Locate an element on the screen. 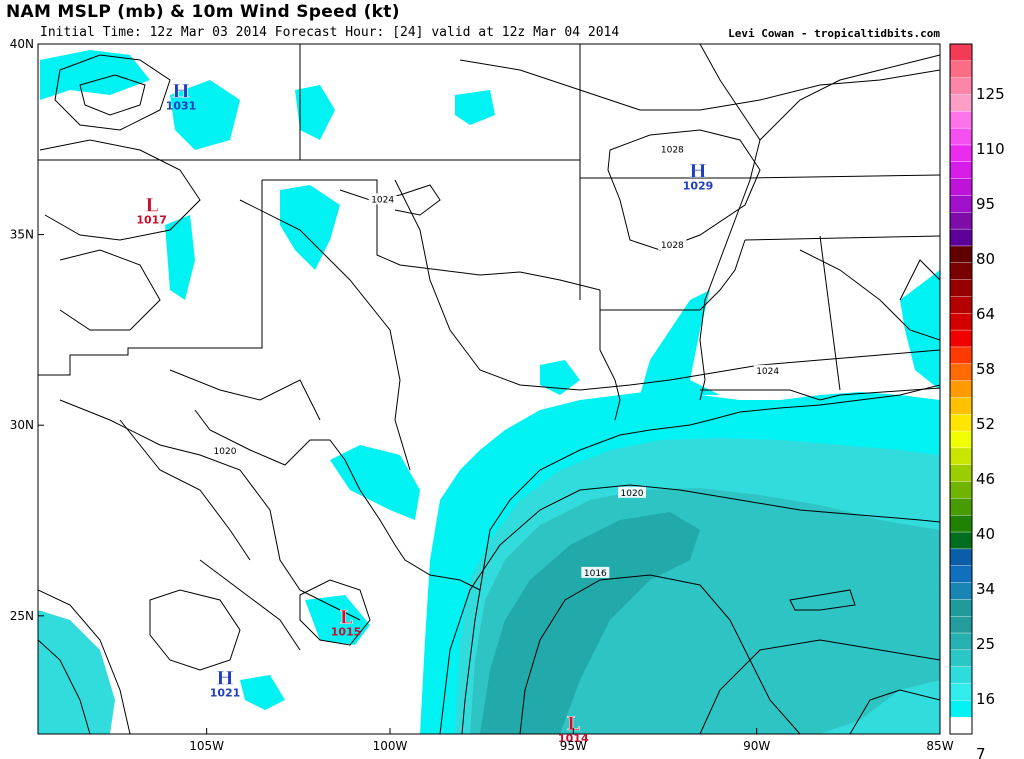  gulf-wind-peak is located at coordinates (590, 623).